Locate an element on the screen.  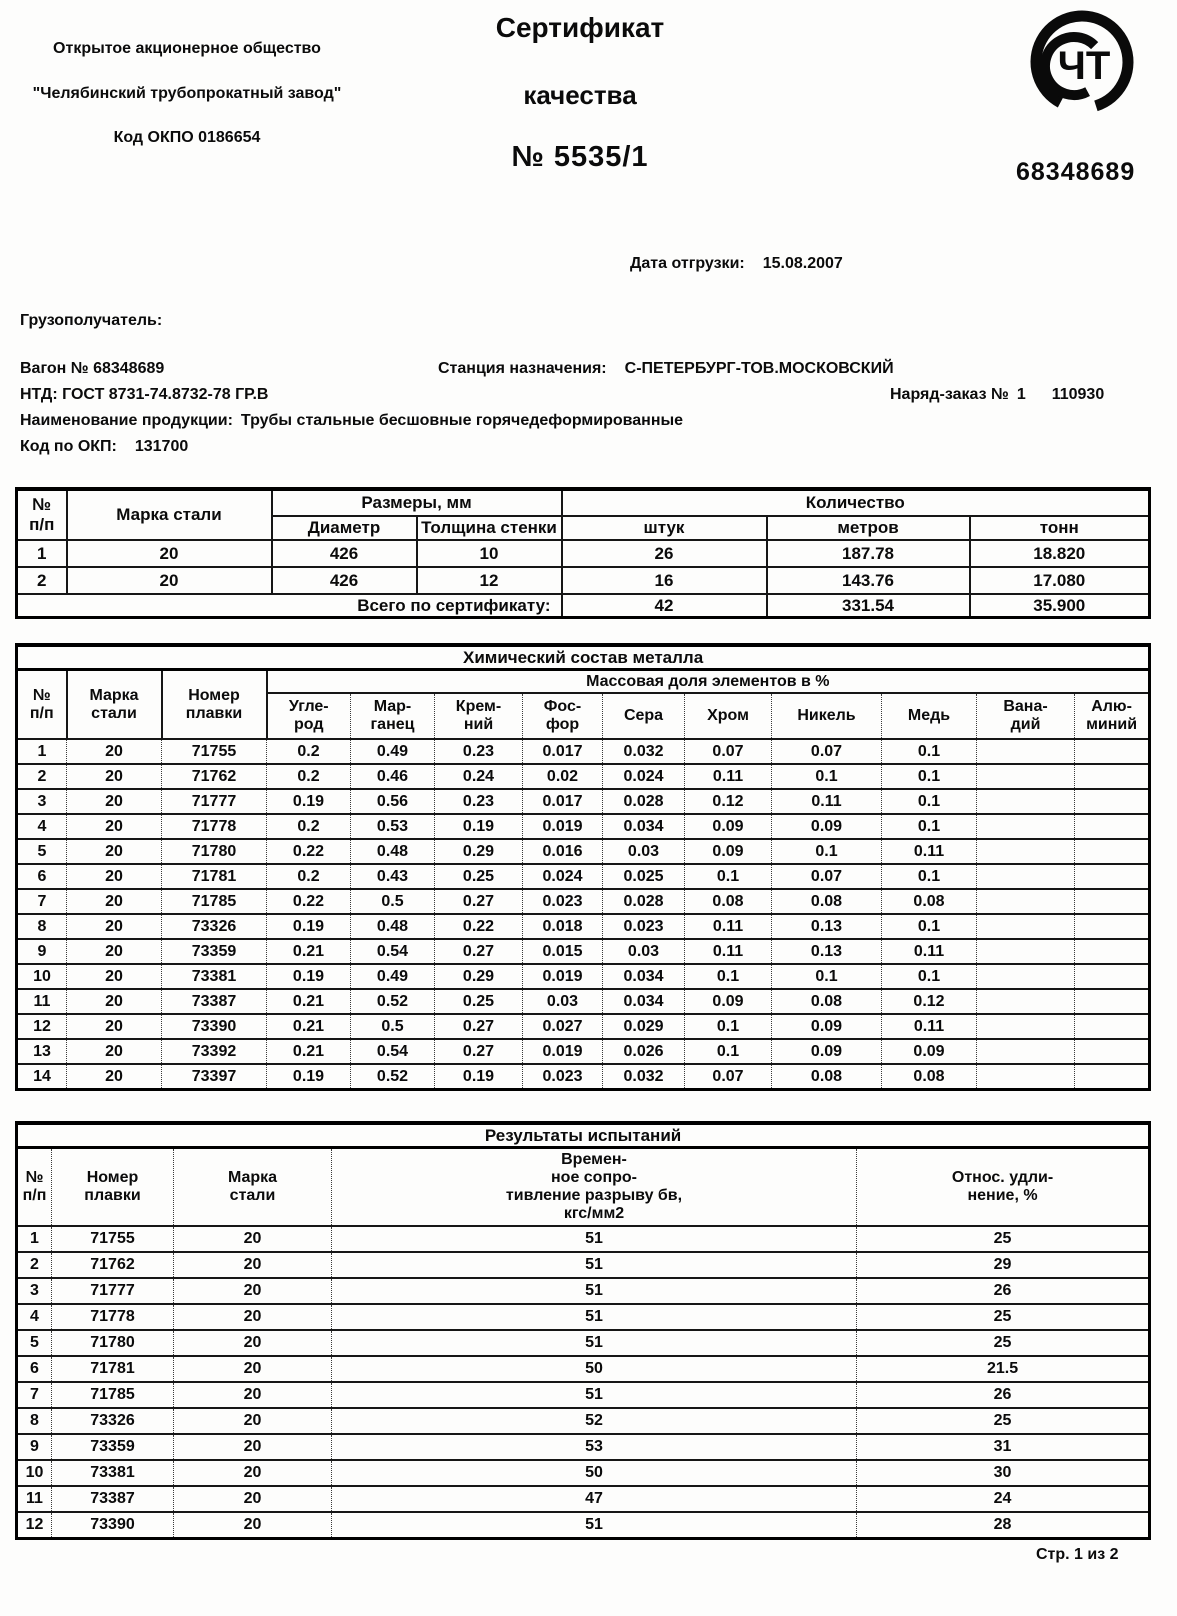
cell-silicon: 0.29 is located at coordinates (478, 976).